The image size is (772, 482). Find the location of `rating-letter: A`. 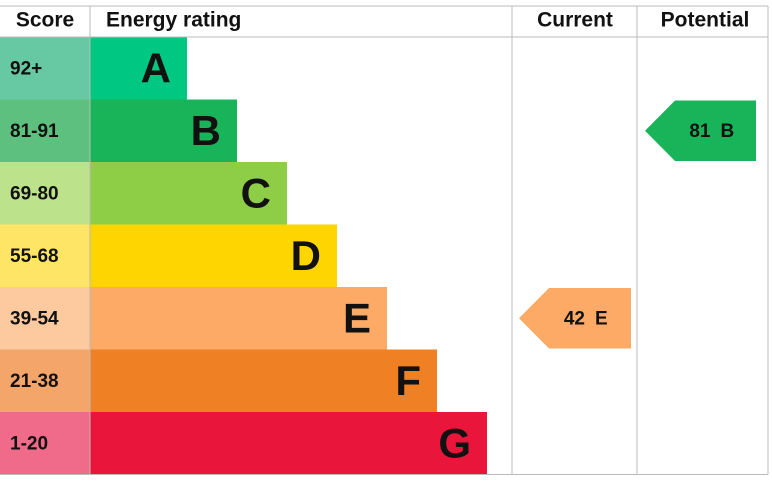

rating-letter: A is located at coordinates (156, 67).